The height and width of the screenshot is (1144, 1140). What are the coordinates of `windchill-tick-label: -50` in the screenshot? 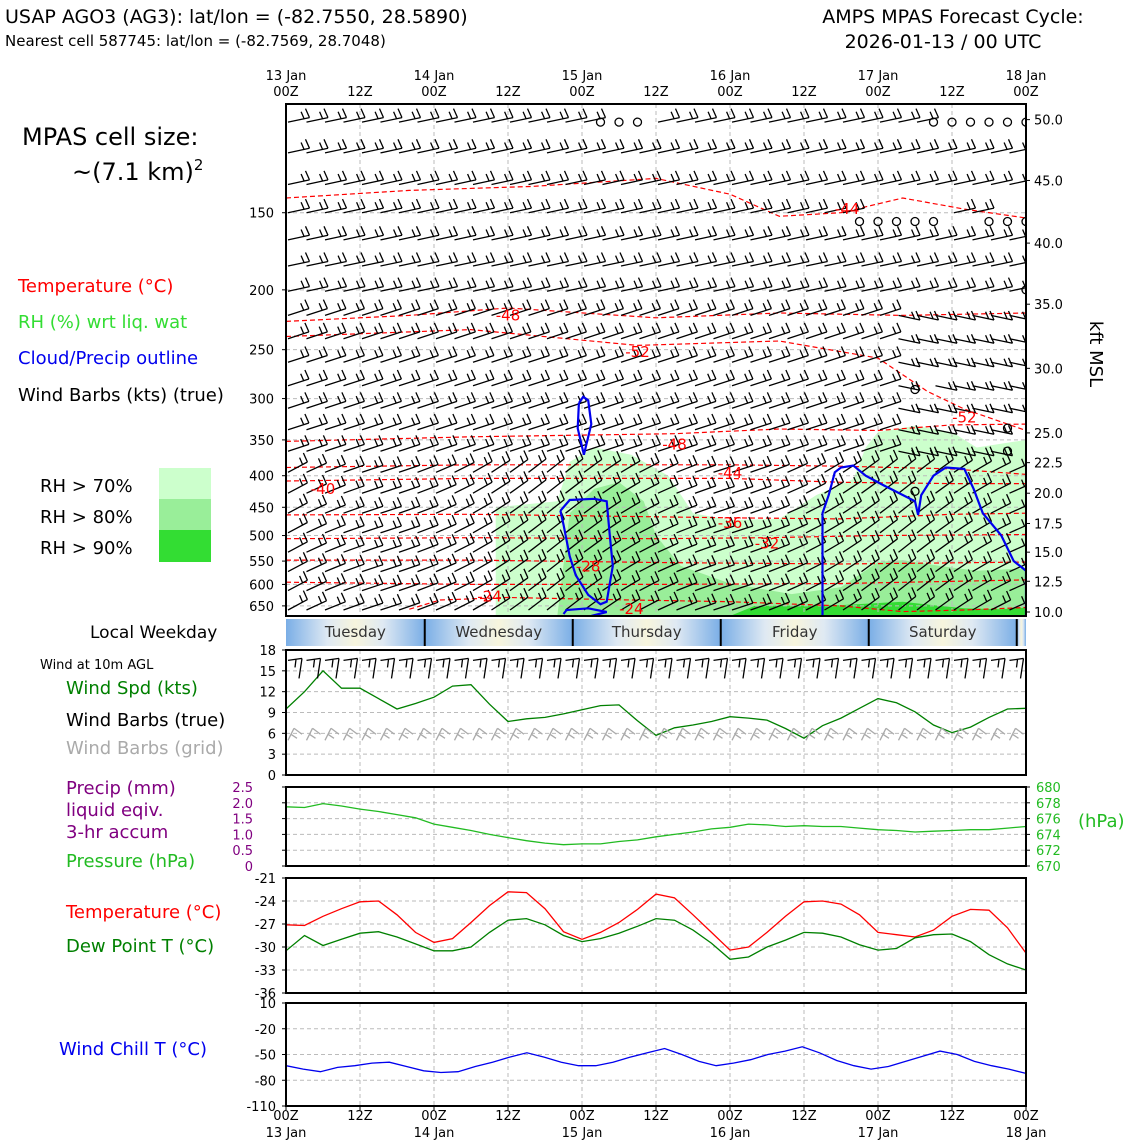 It's located at (265, 1056).